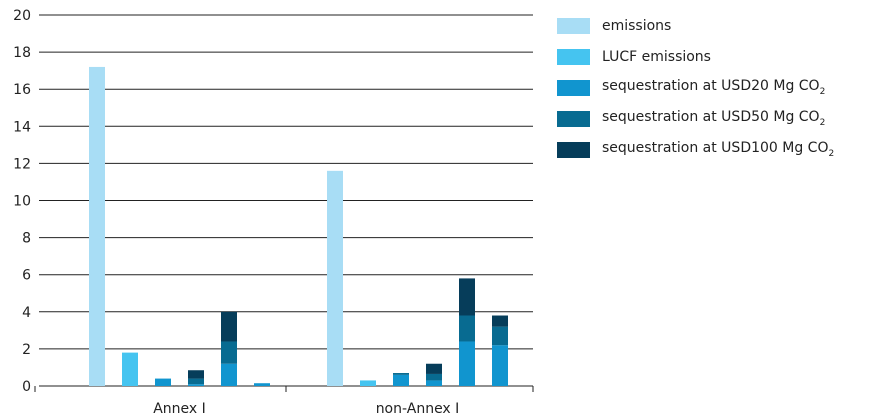 Image resolution: width=891 pixels, height=420 pixels. Describe the element at coordinates (229, 374) in the screenshot. I see `bar-0-4-usd20` at that location.